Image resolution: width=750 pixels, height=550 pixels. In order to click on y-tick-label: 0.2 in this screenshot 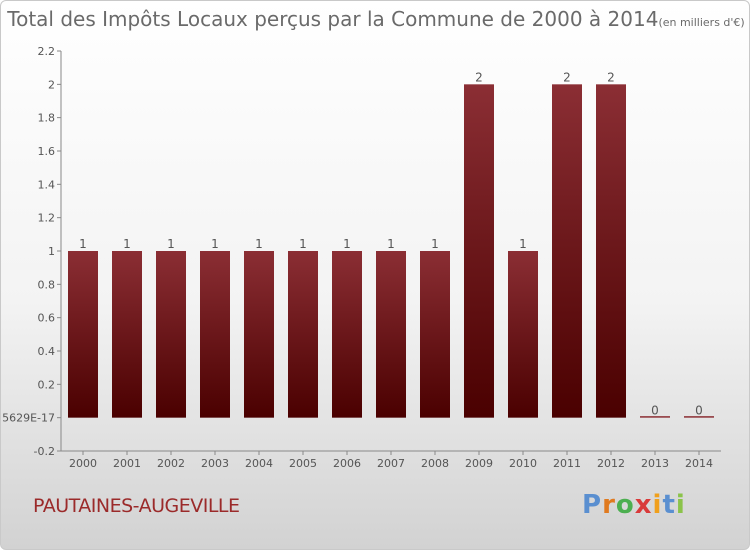, I will do `click(47, 384)`.